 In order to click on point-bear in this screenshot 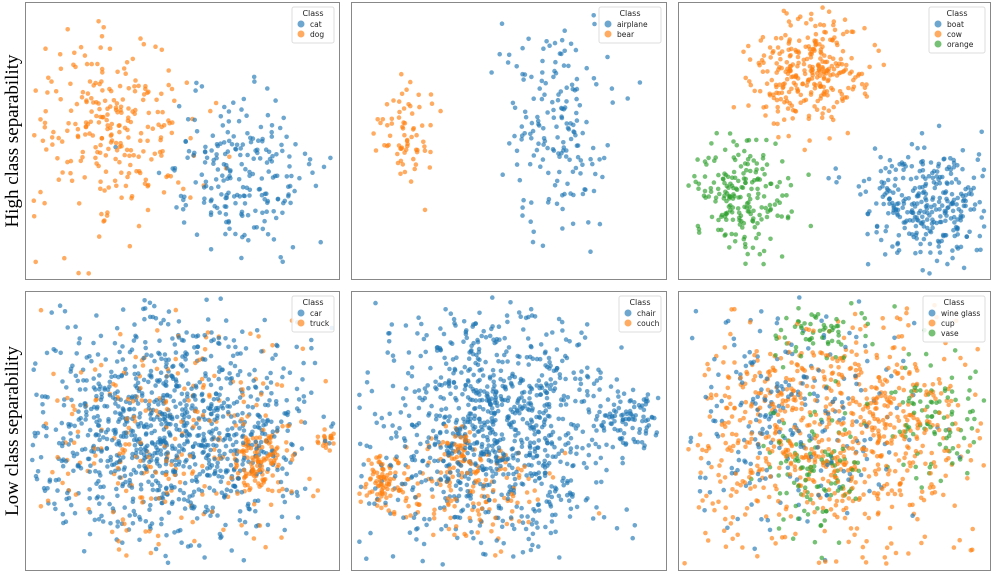, I will do `click(399, 101)`.